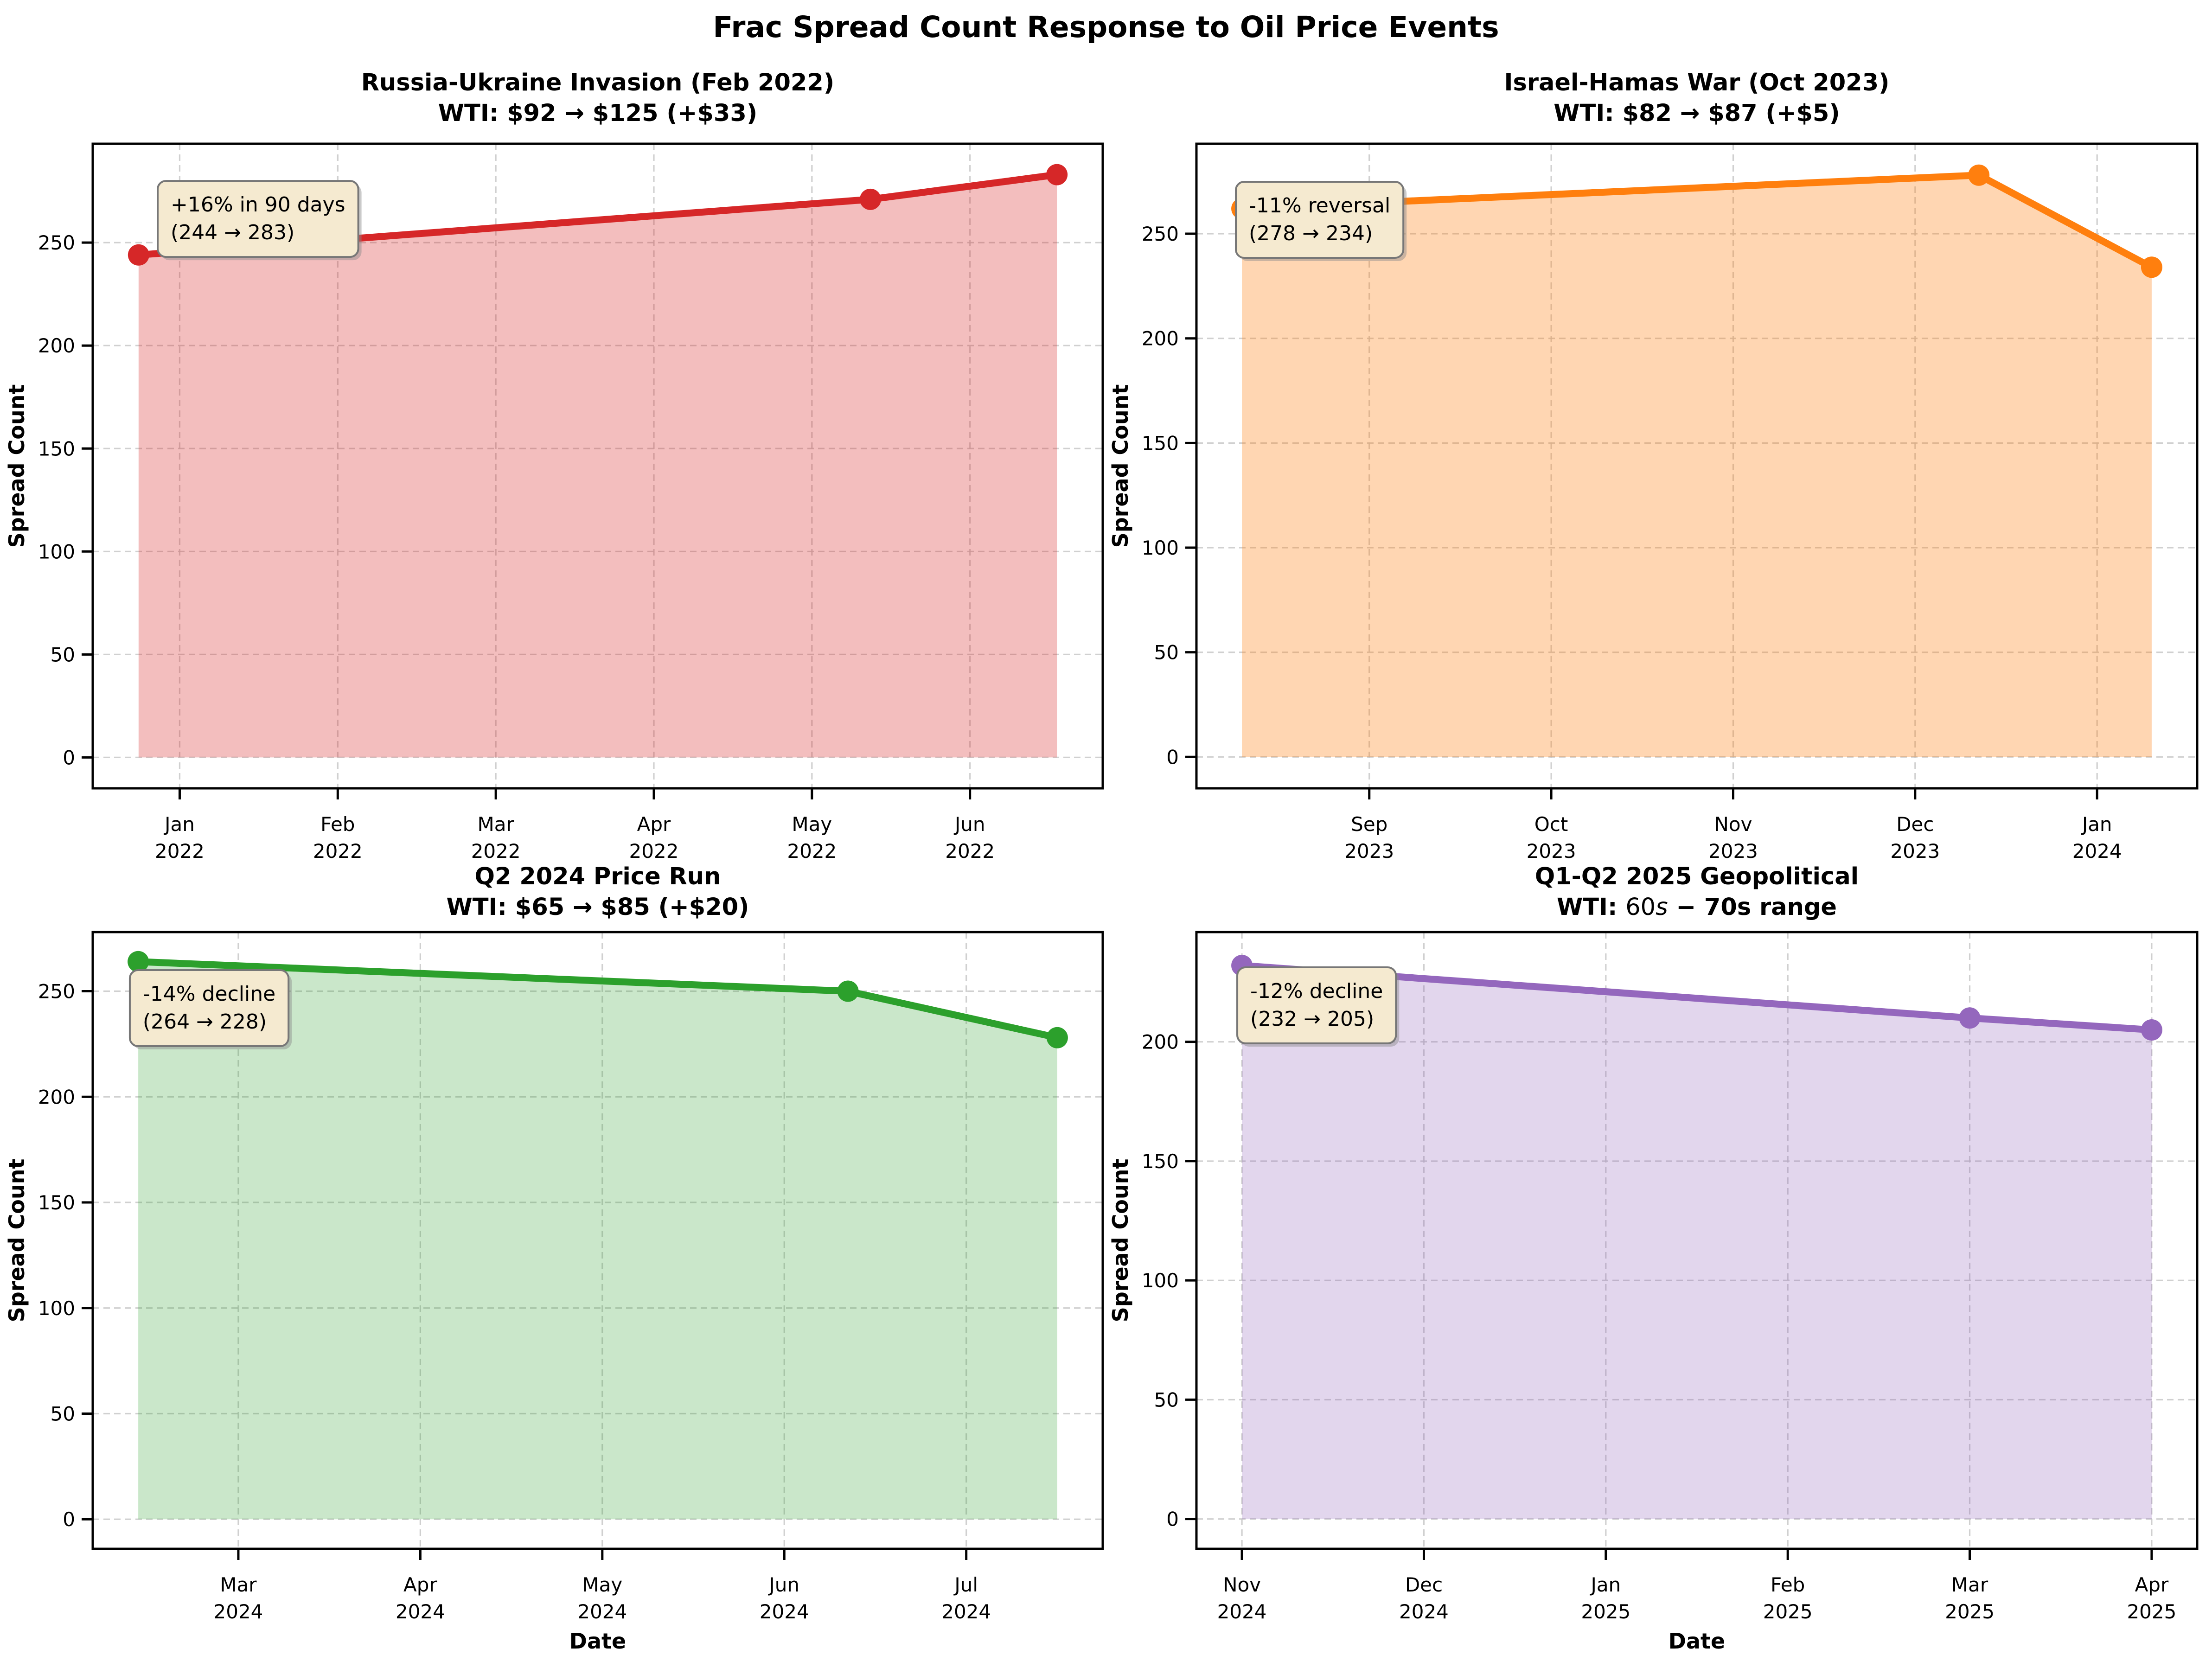  Describe the element at coordinates (258, 205) in the screenshot. I see `annotation-line1: +16% in 90 days` at that location.